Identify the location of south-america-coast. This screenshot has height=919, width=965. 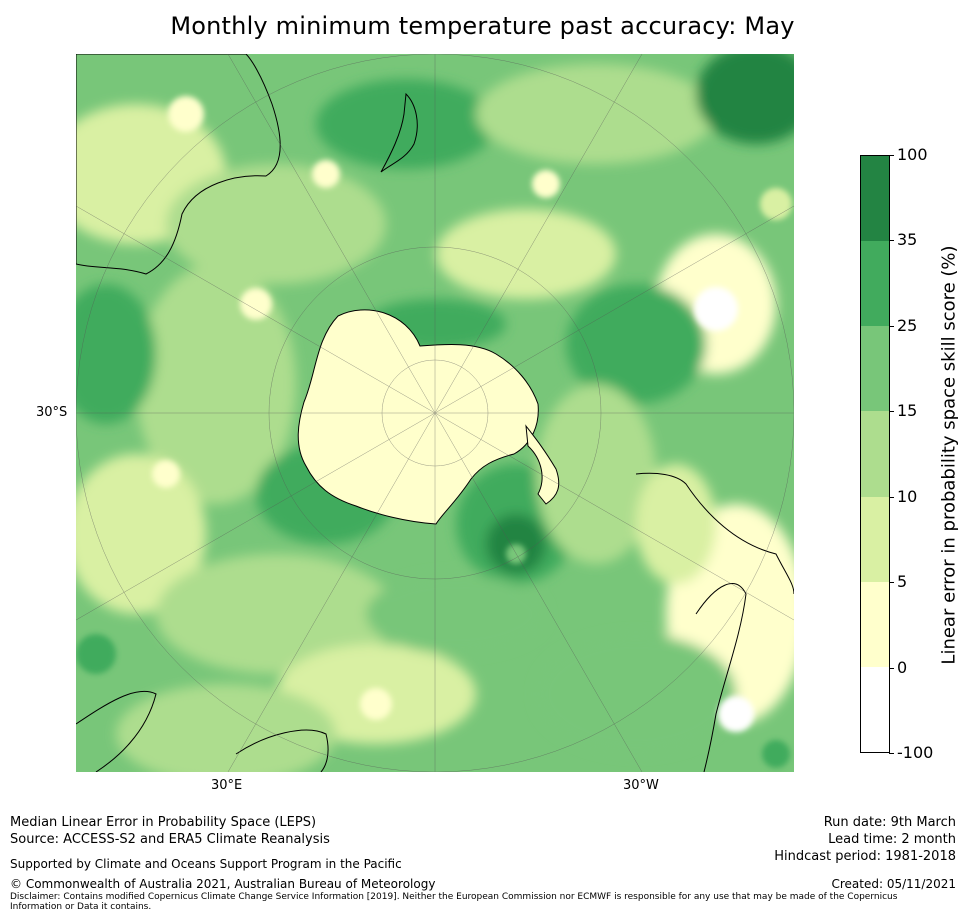
(714, 533).